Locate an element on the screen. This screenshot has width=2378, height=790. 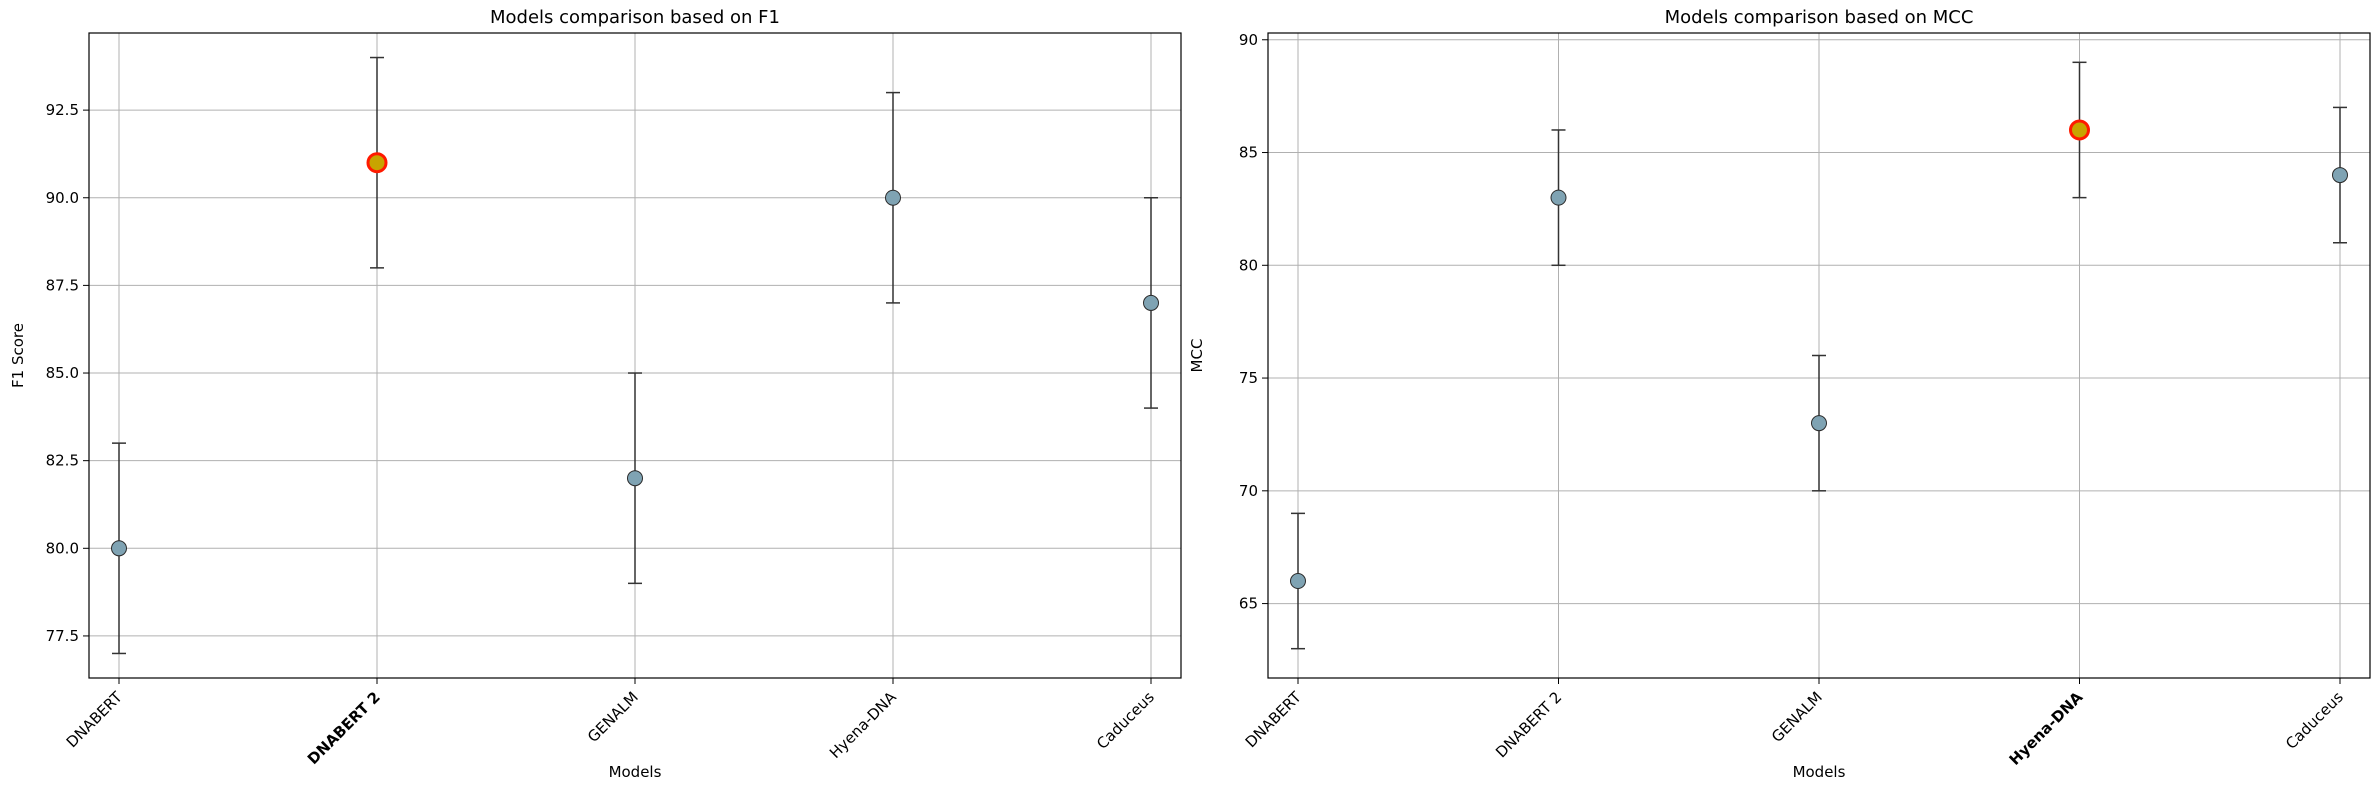
y-tick-label: 75 is located at coordinates (1248, 378).